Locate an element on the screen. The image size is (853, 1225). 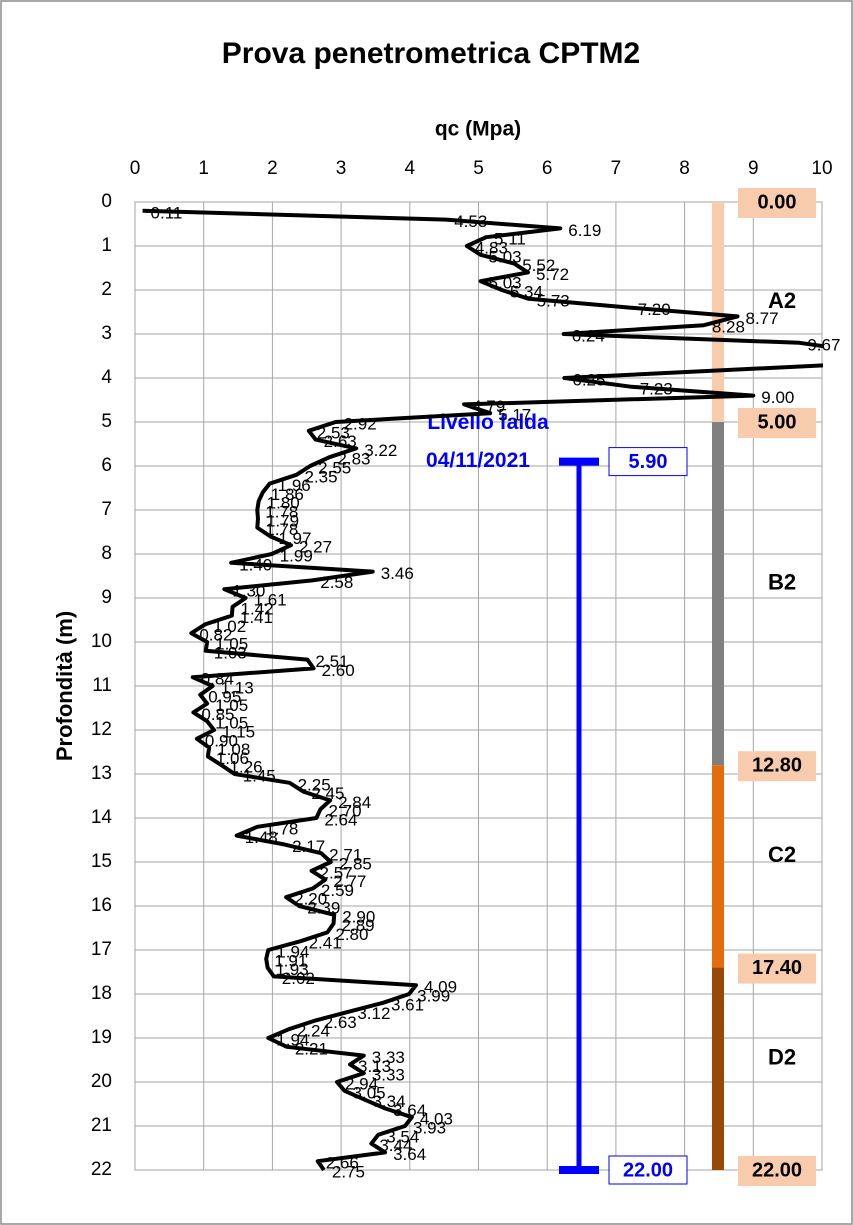
data-label: 8.28 is located at coordinates (728, 327).